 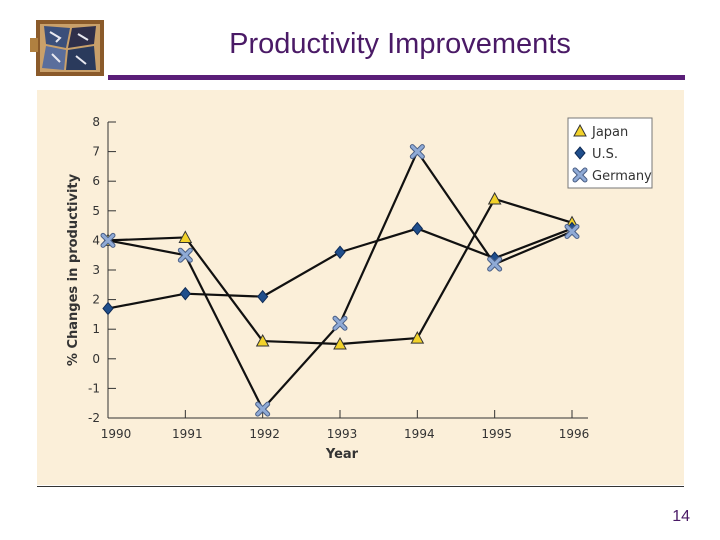 What do you see at coordinates (340, 268) in the screenshot?
I see `series-line-us` at bounding box center [340, 268].